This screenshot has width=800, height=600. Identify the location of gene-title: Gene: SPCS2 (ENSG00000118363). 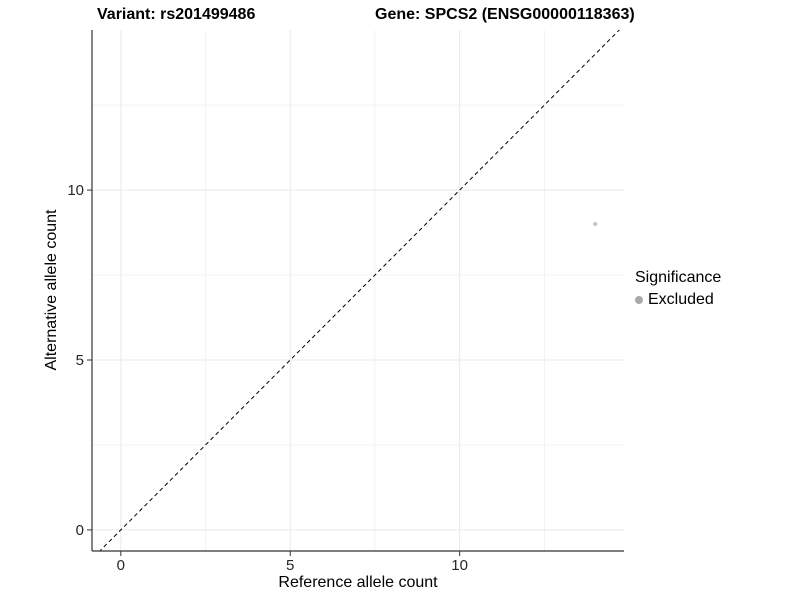
(505, 14).